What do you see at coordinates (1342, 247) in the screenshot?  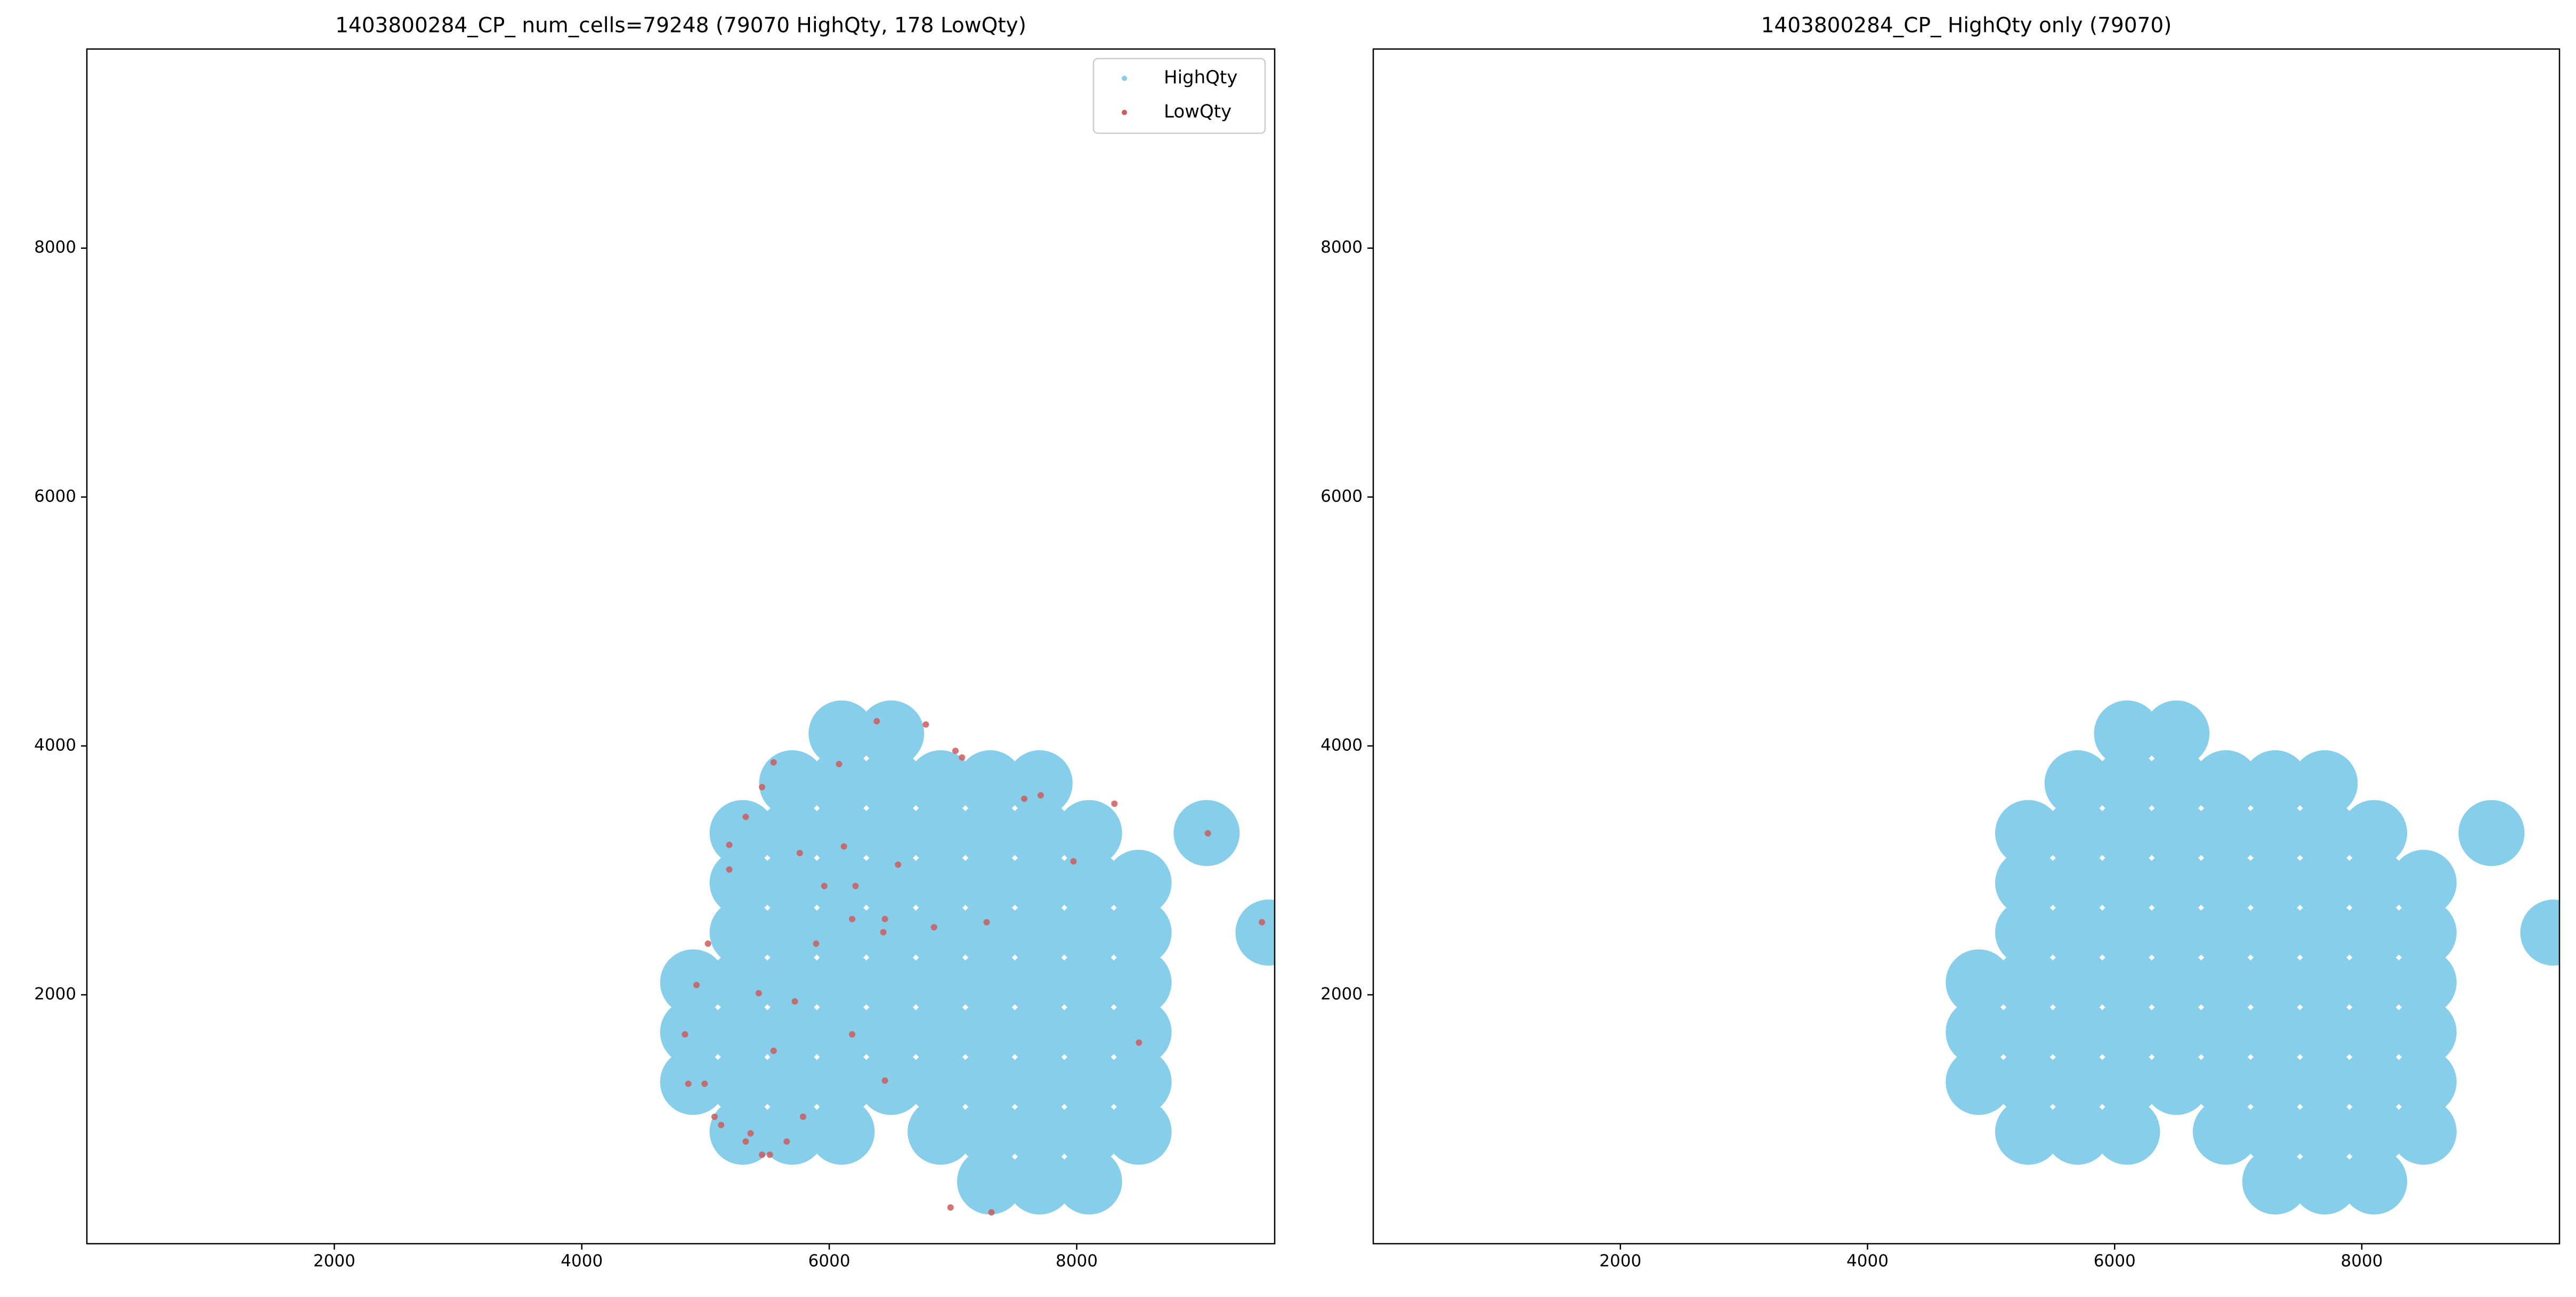 I see `y-tick-label: 8000` at bounding box center [1342, 247].